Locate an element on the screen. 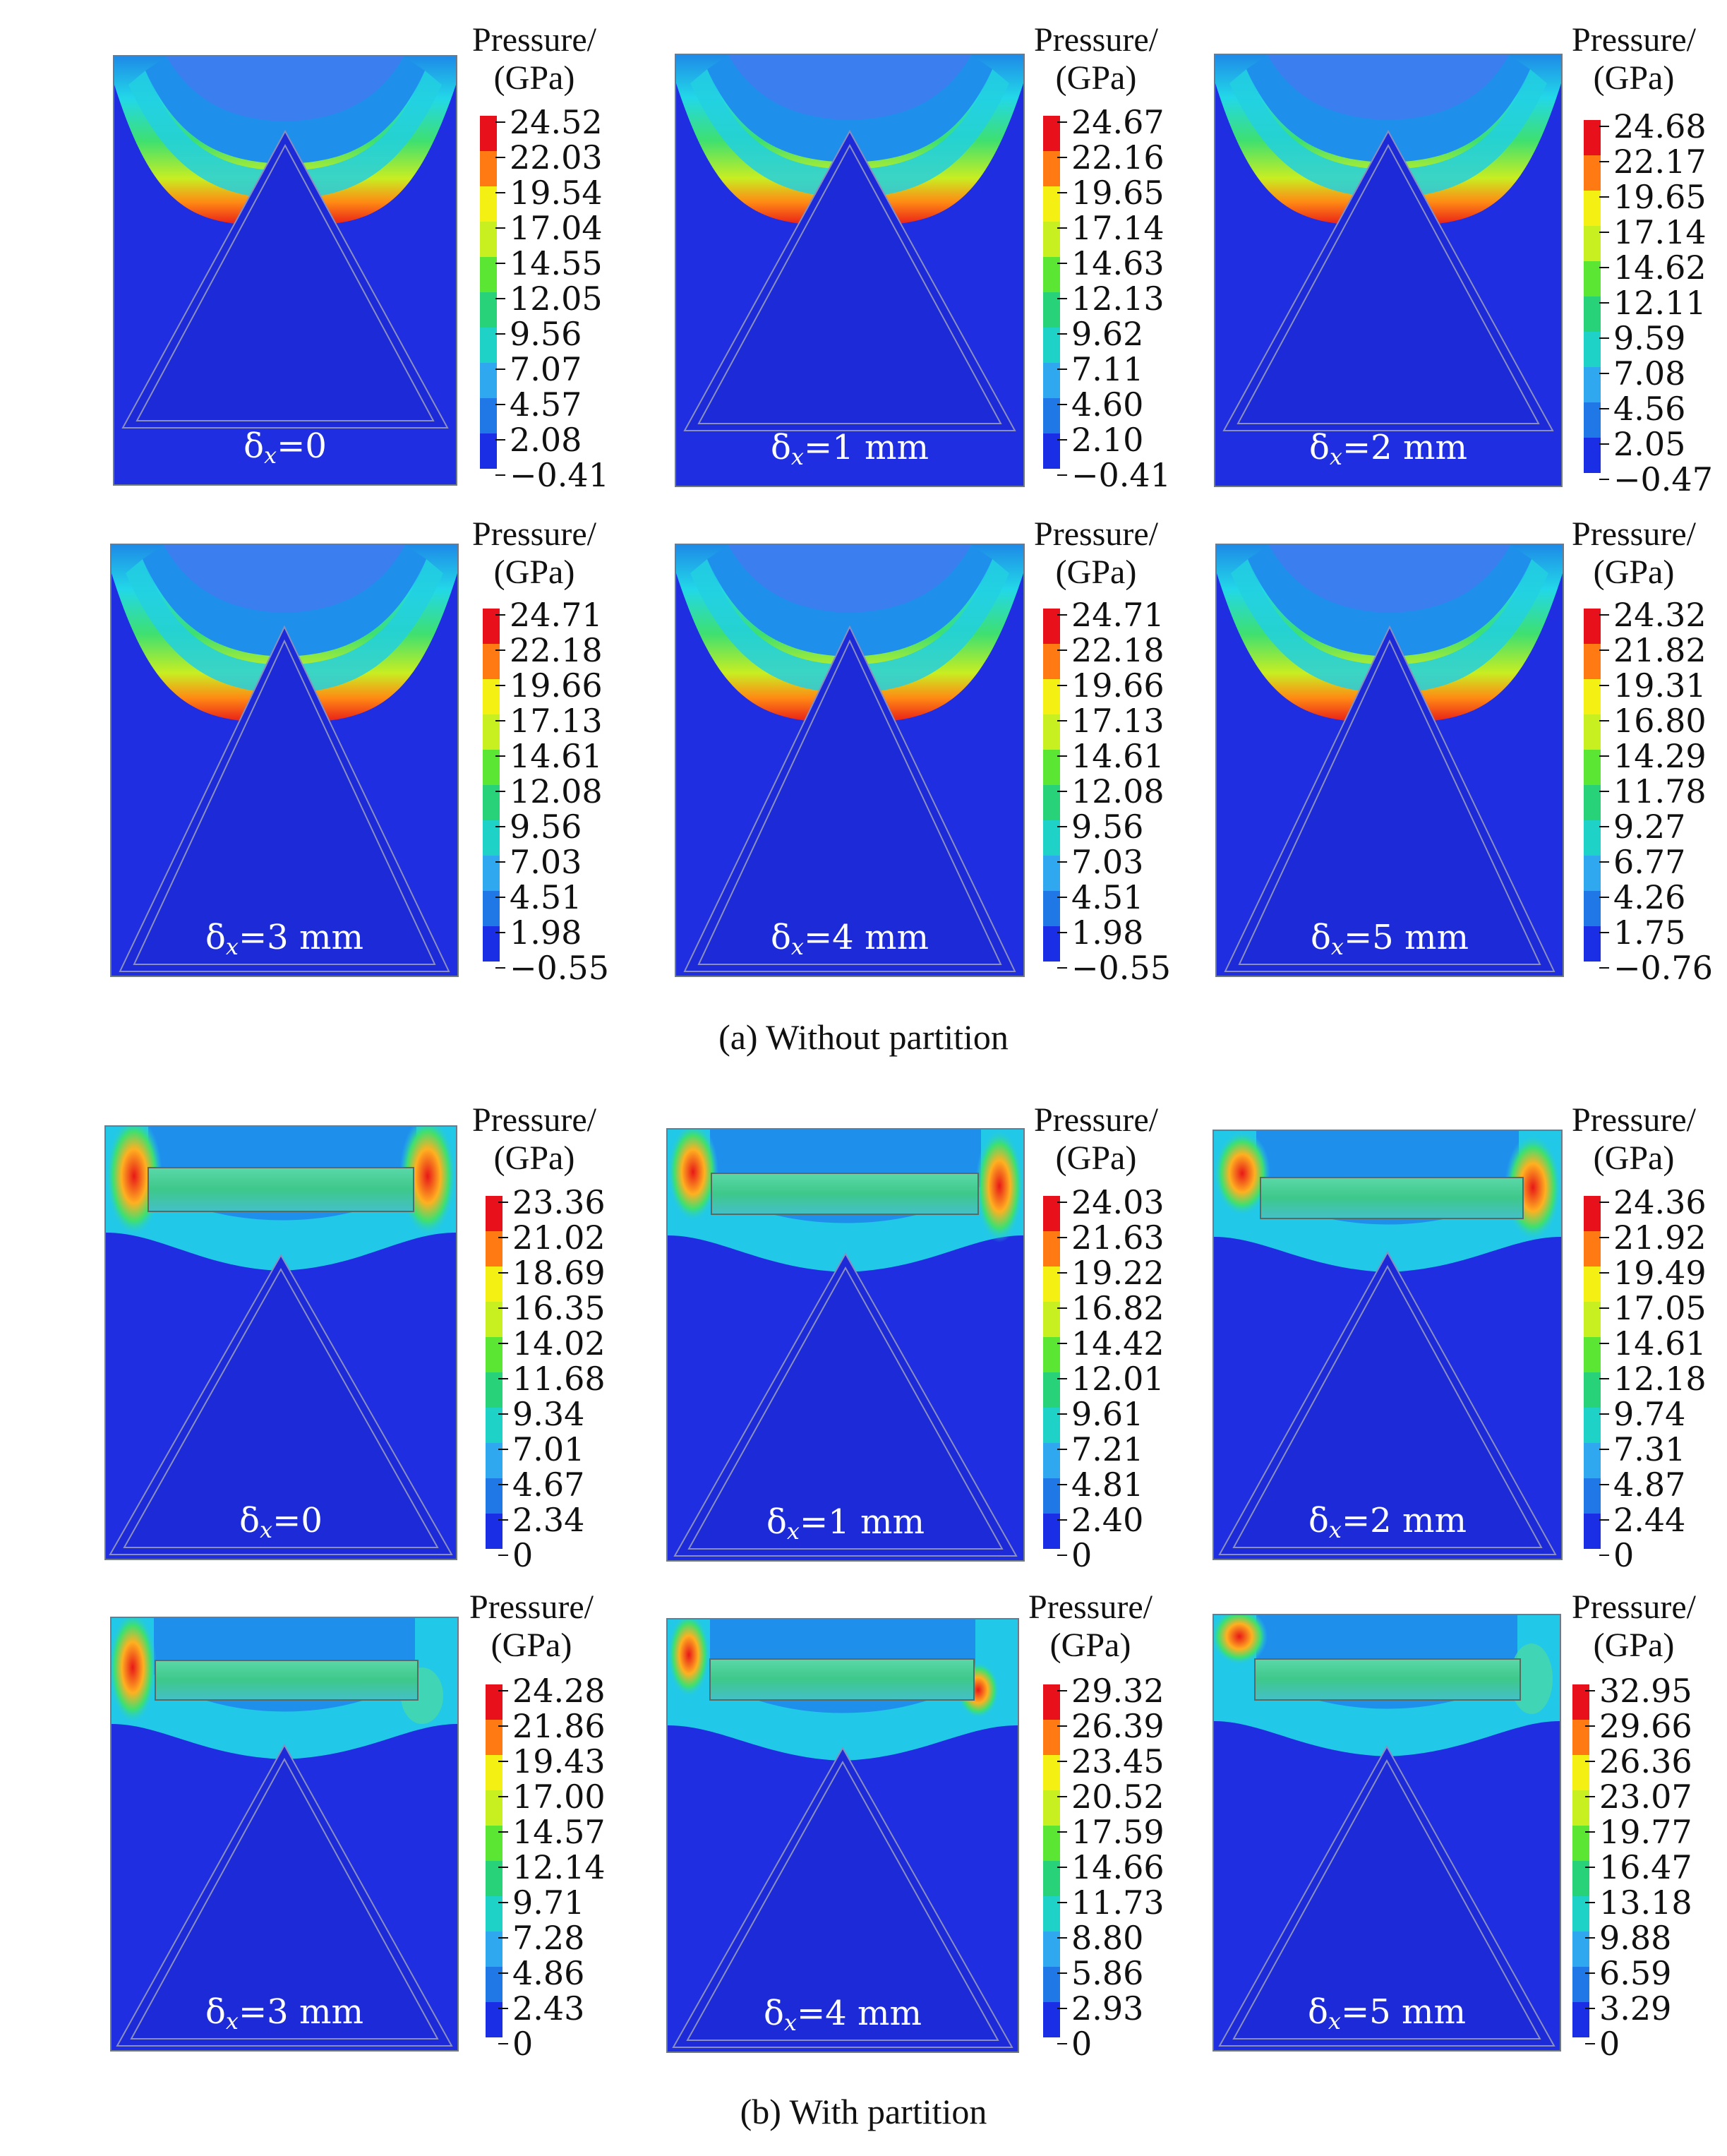  colorbar-tick-label: 21.86 is located at coordinates (552, 1726).